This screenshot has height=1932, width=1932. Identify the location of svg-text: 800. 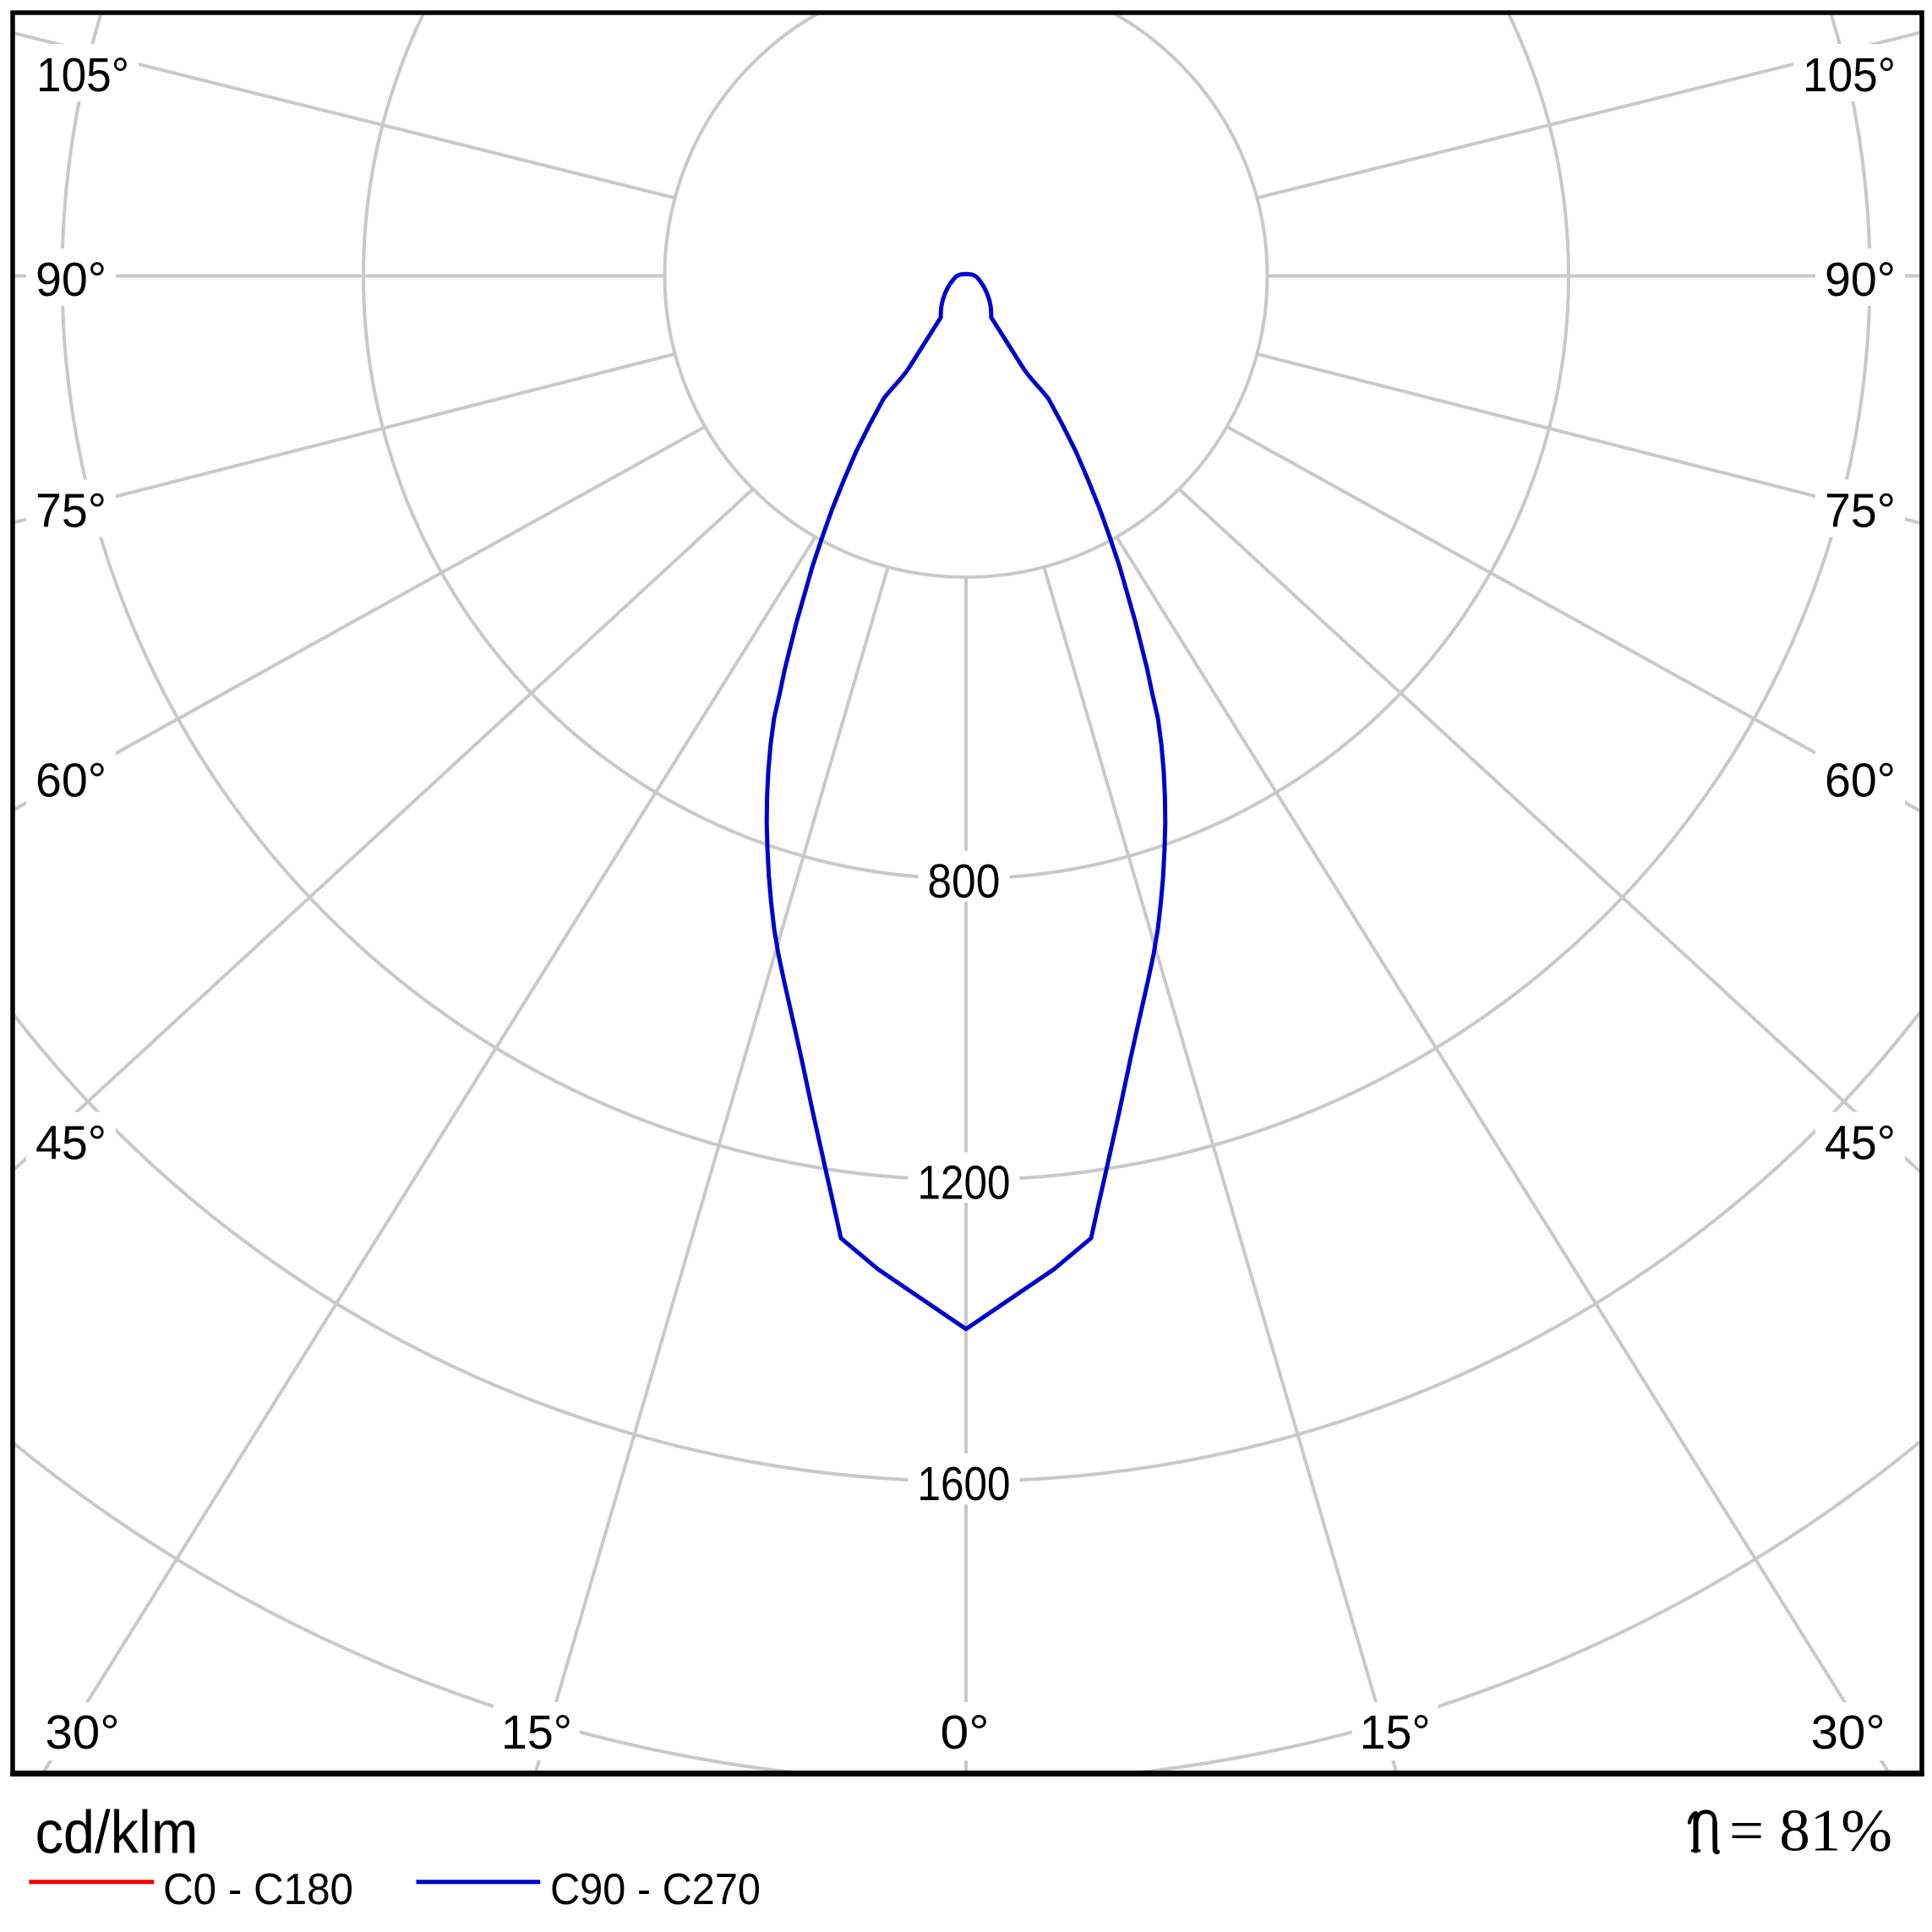
(963, 882).